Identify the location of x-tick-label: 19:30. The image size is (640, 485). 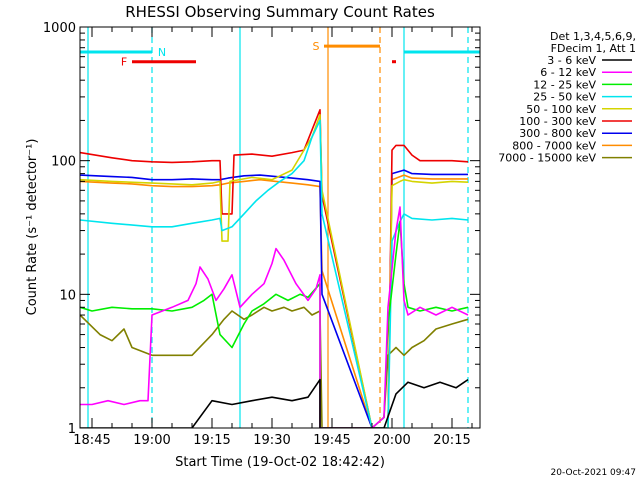
(271, 440).